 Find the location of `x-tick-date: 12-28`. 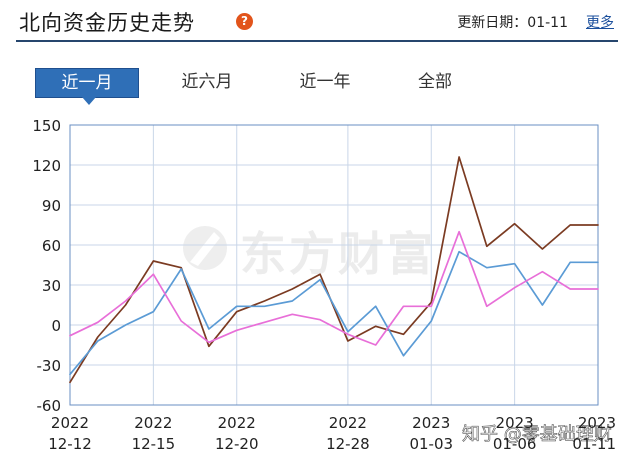

x-tick-date: 12-28 is located at coordinates (348, 444).